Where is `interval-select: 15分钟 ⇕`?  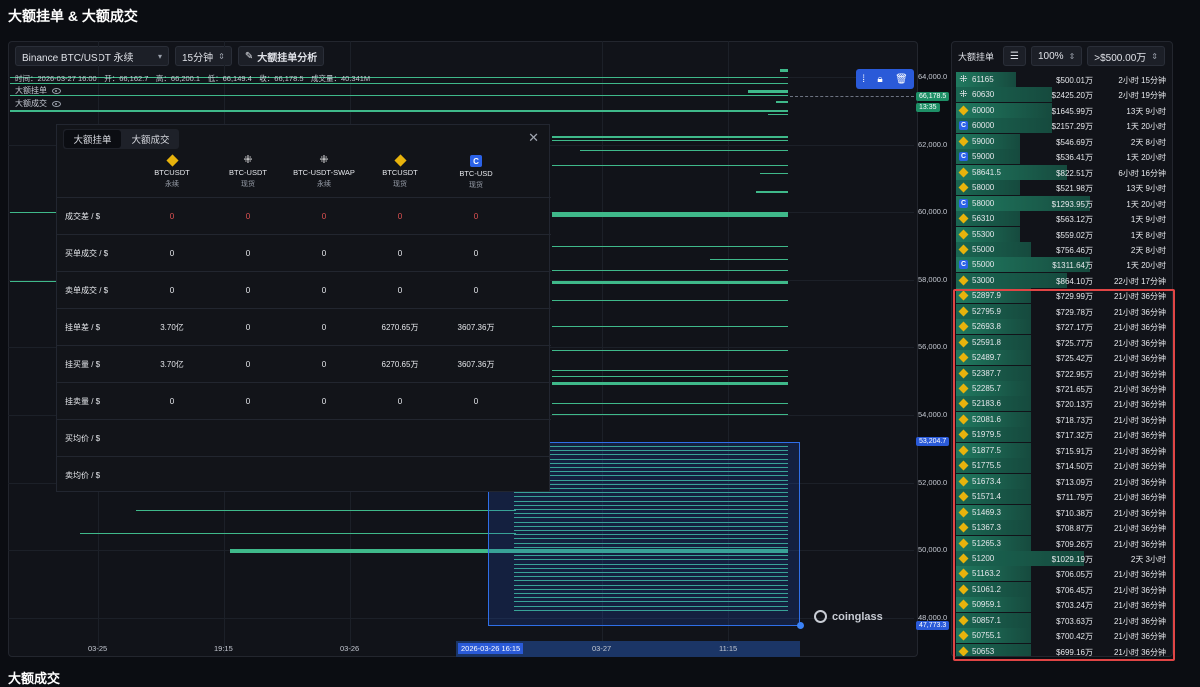 interval-select: 15分钟 ⇕ is located at coordinates (203, 56).